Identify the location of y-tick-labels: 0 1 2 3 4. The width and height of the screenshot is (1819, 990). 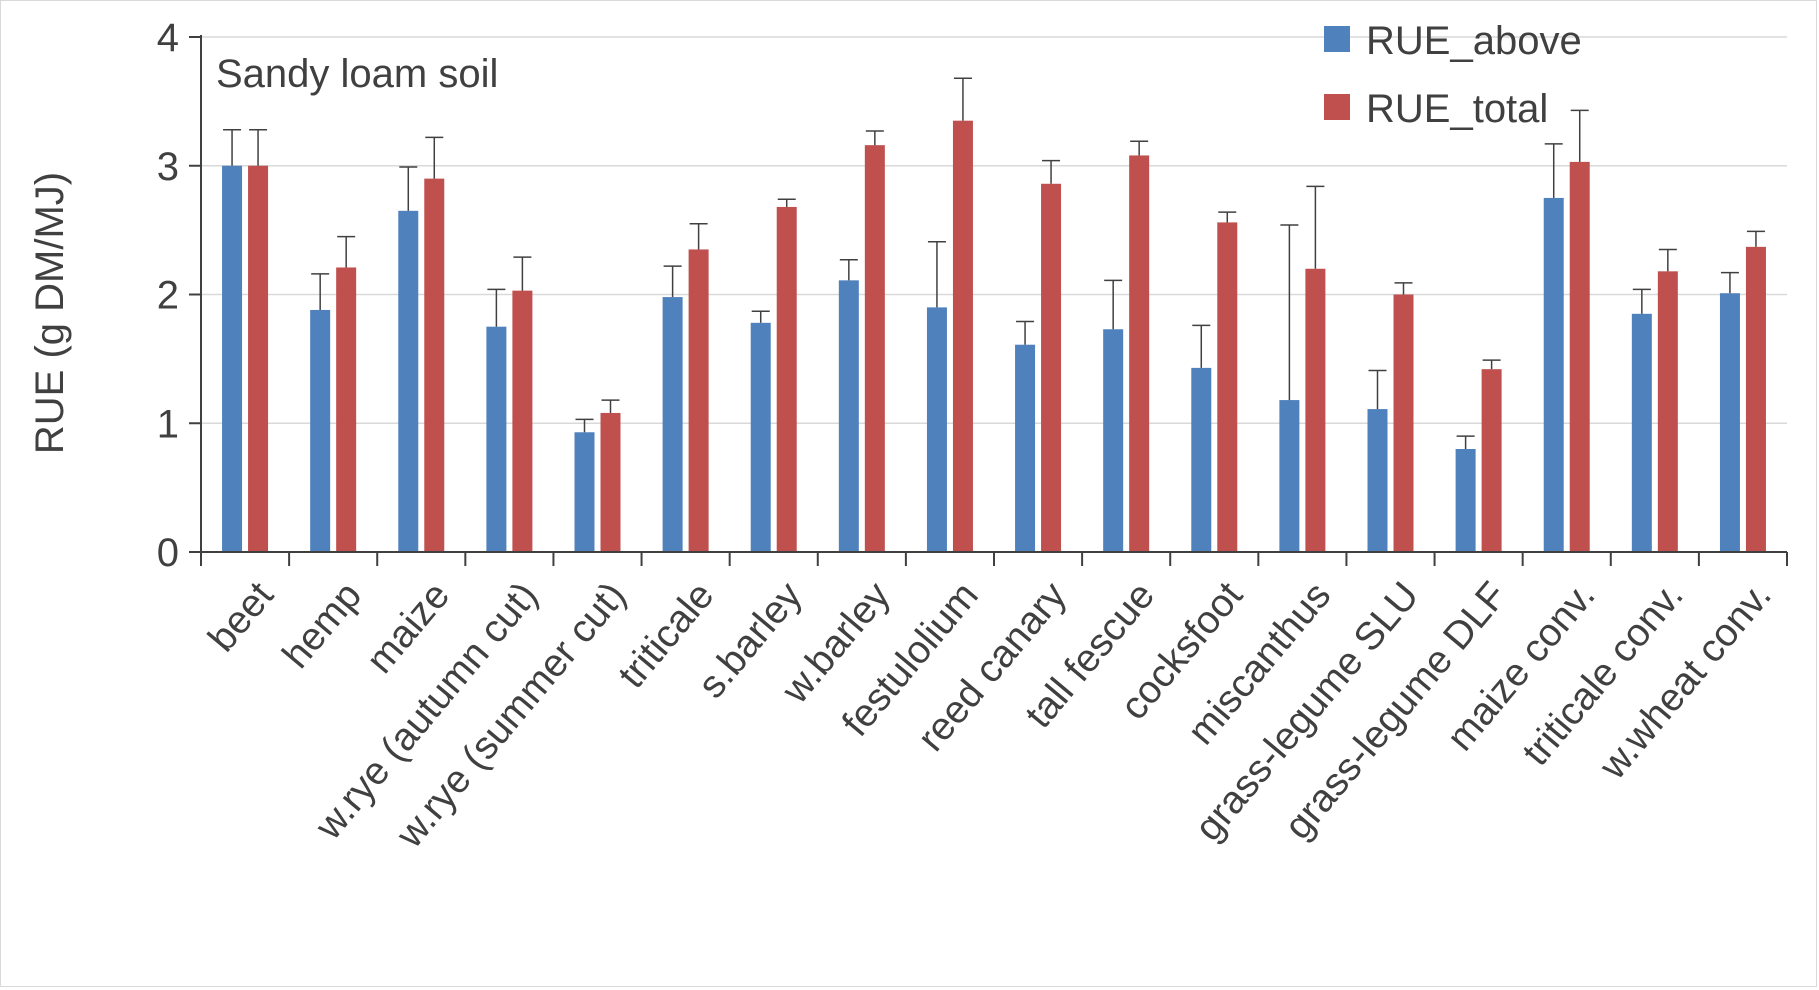
(168, 295).